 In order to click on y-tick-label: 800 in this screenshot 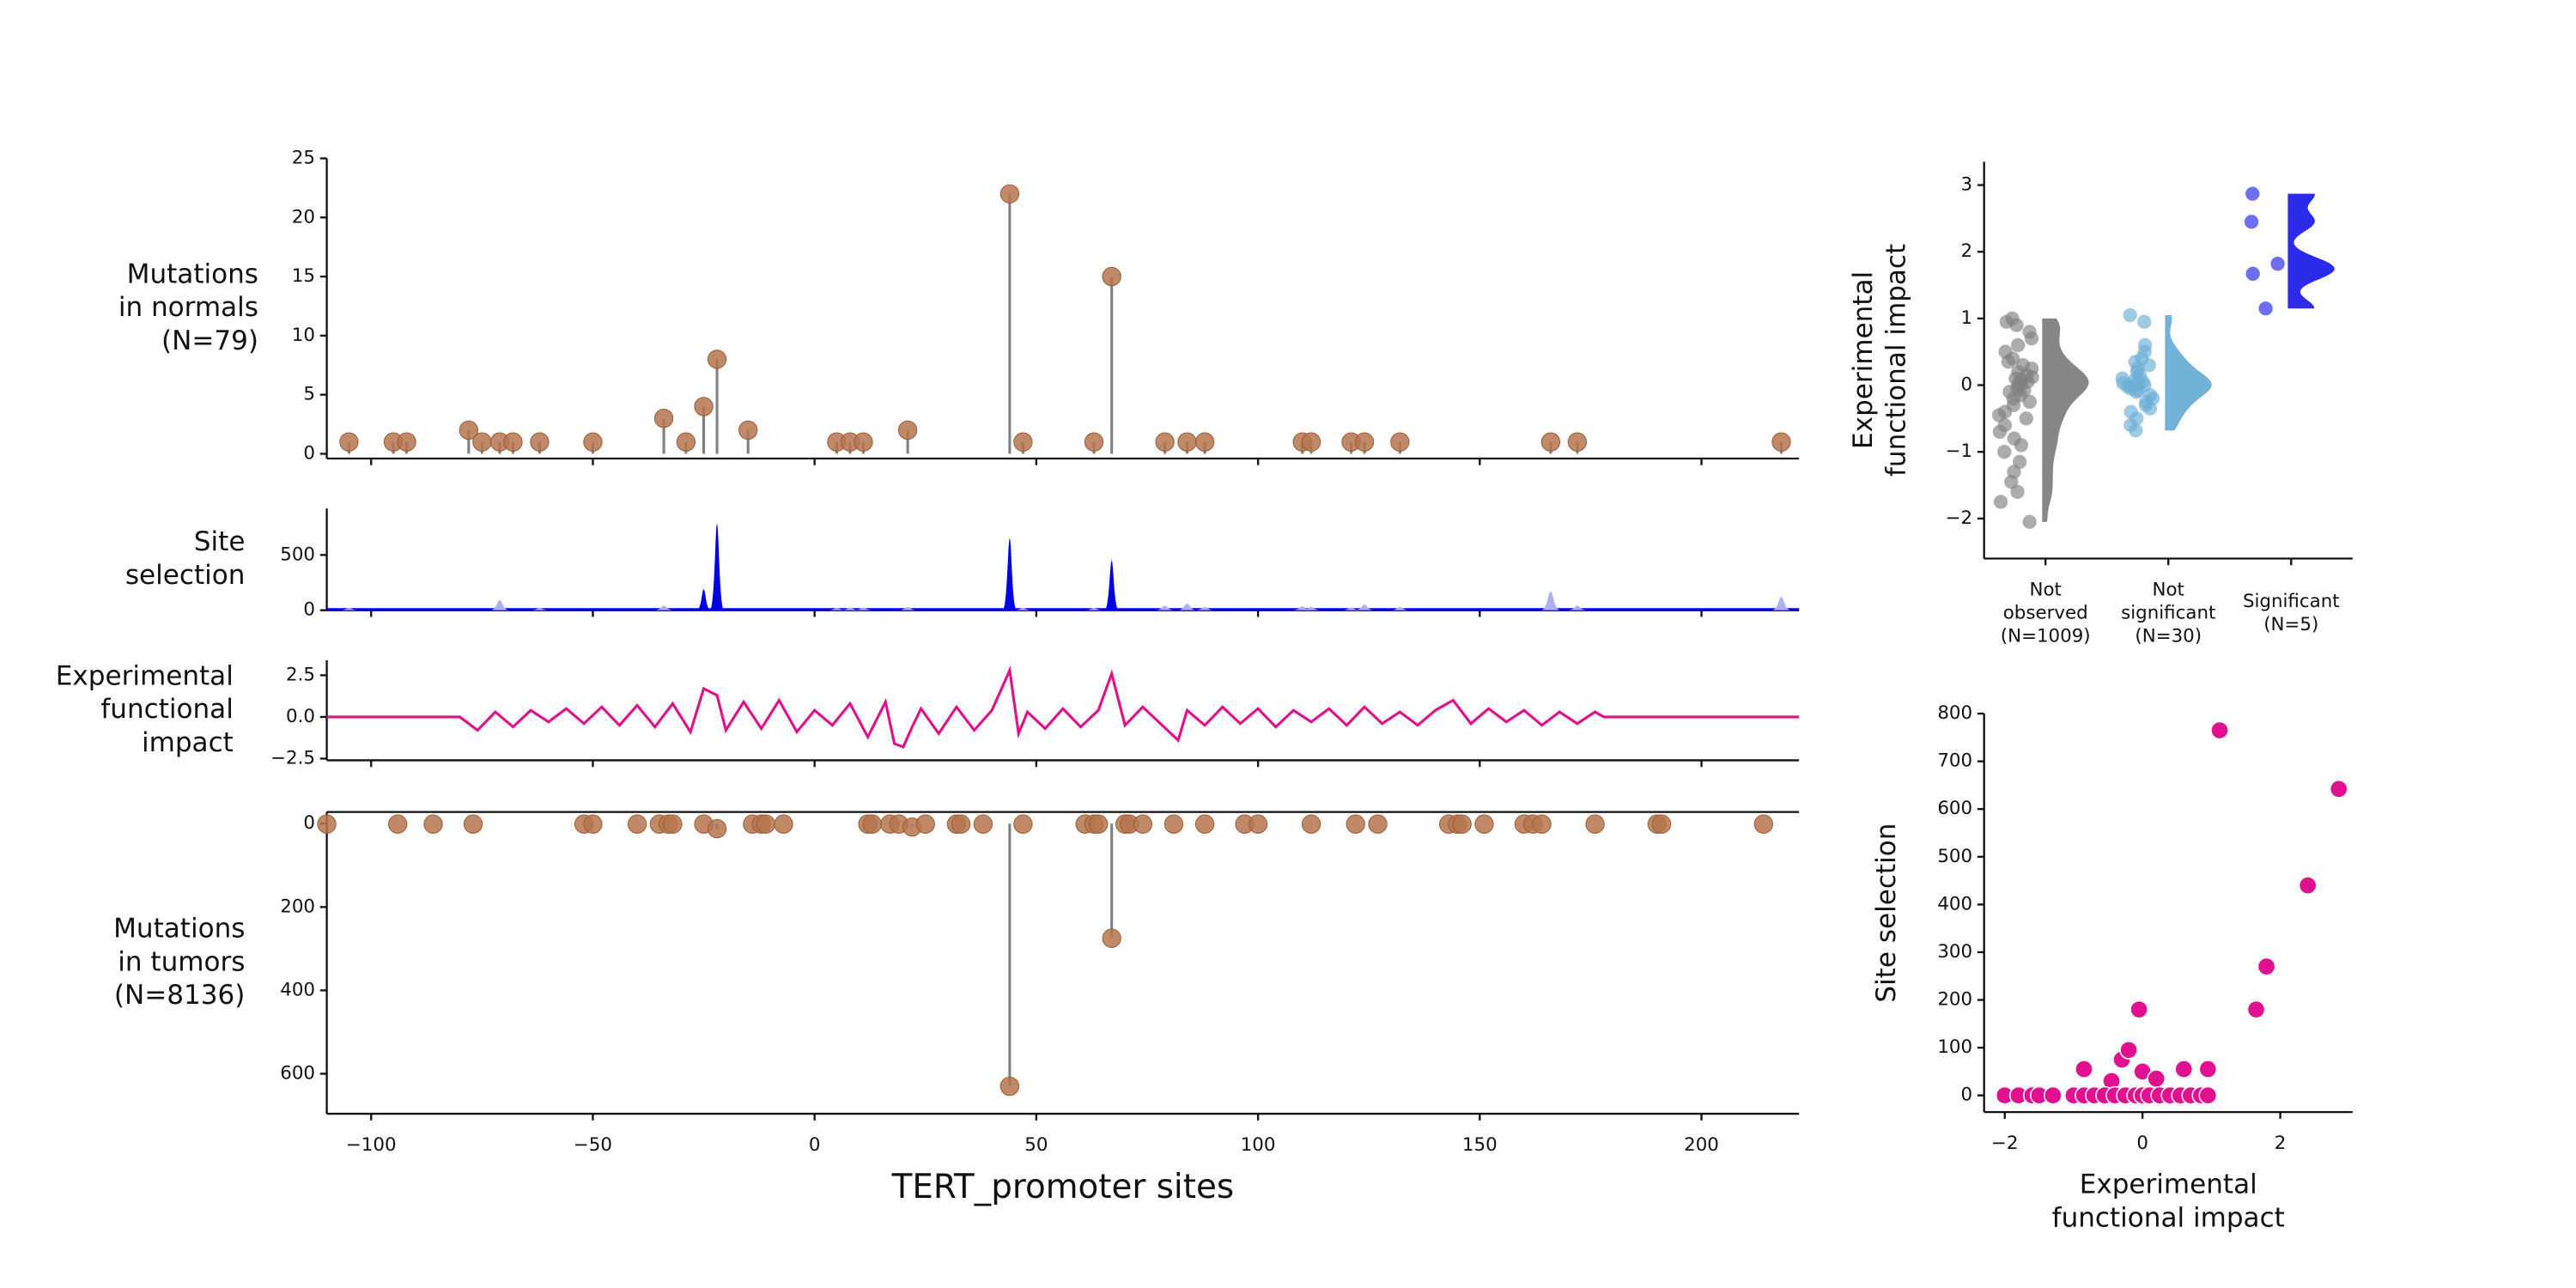, I will do `click(1954, 713)`.